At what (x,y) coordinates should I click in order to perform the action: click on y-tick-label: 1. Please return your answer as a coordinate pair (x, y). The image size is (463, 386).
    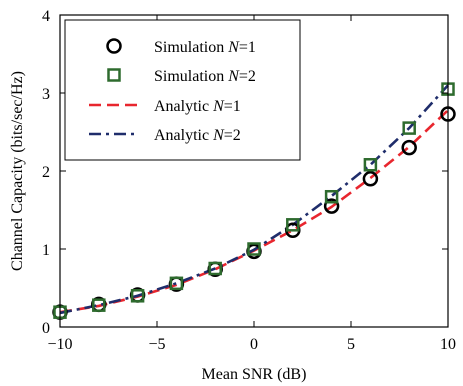
    Looking at the image, I should click on (46, 250).